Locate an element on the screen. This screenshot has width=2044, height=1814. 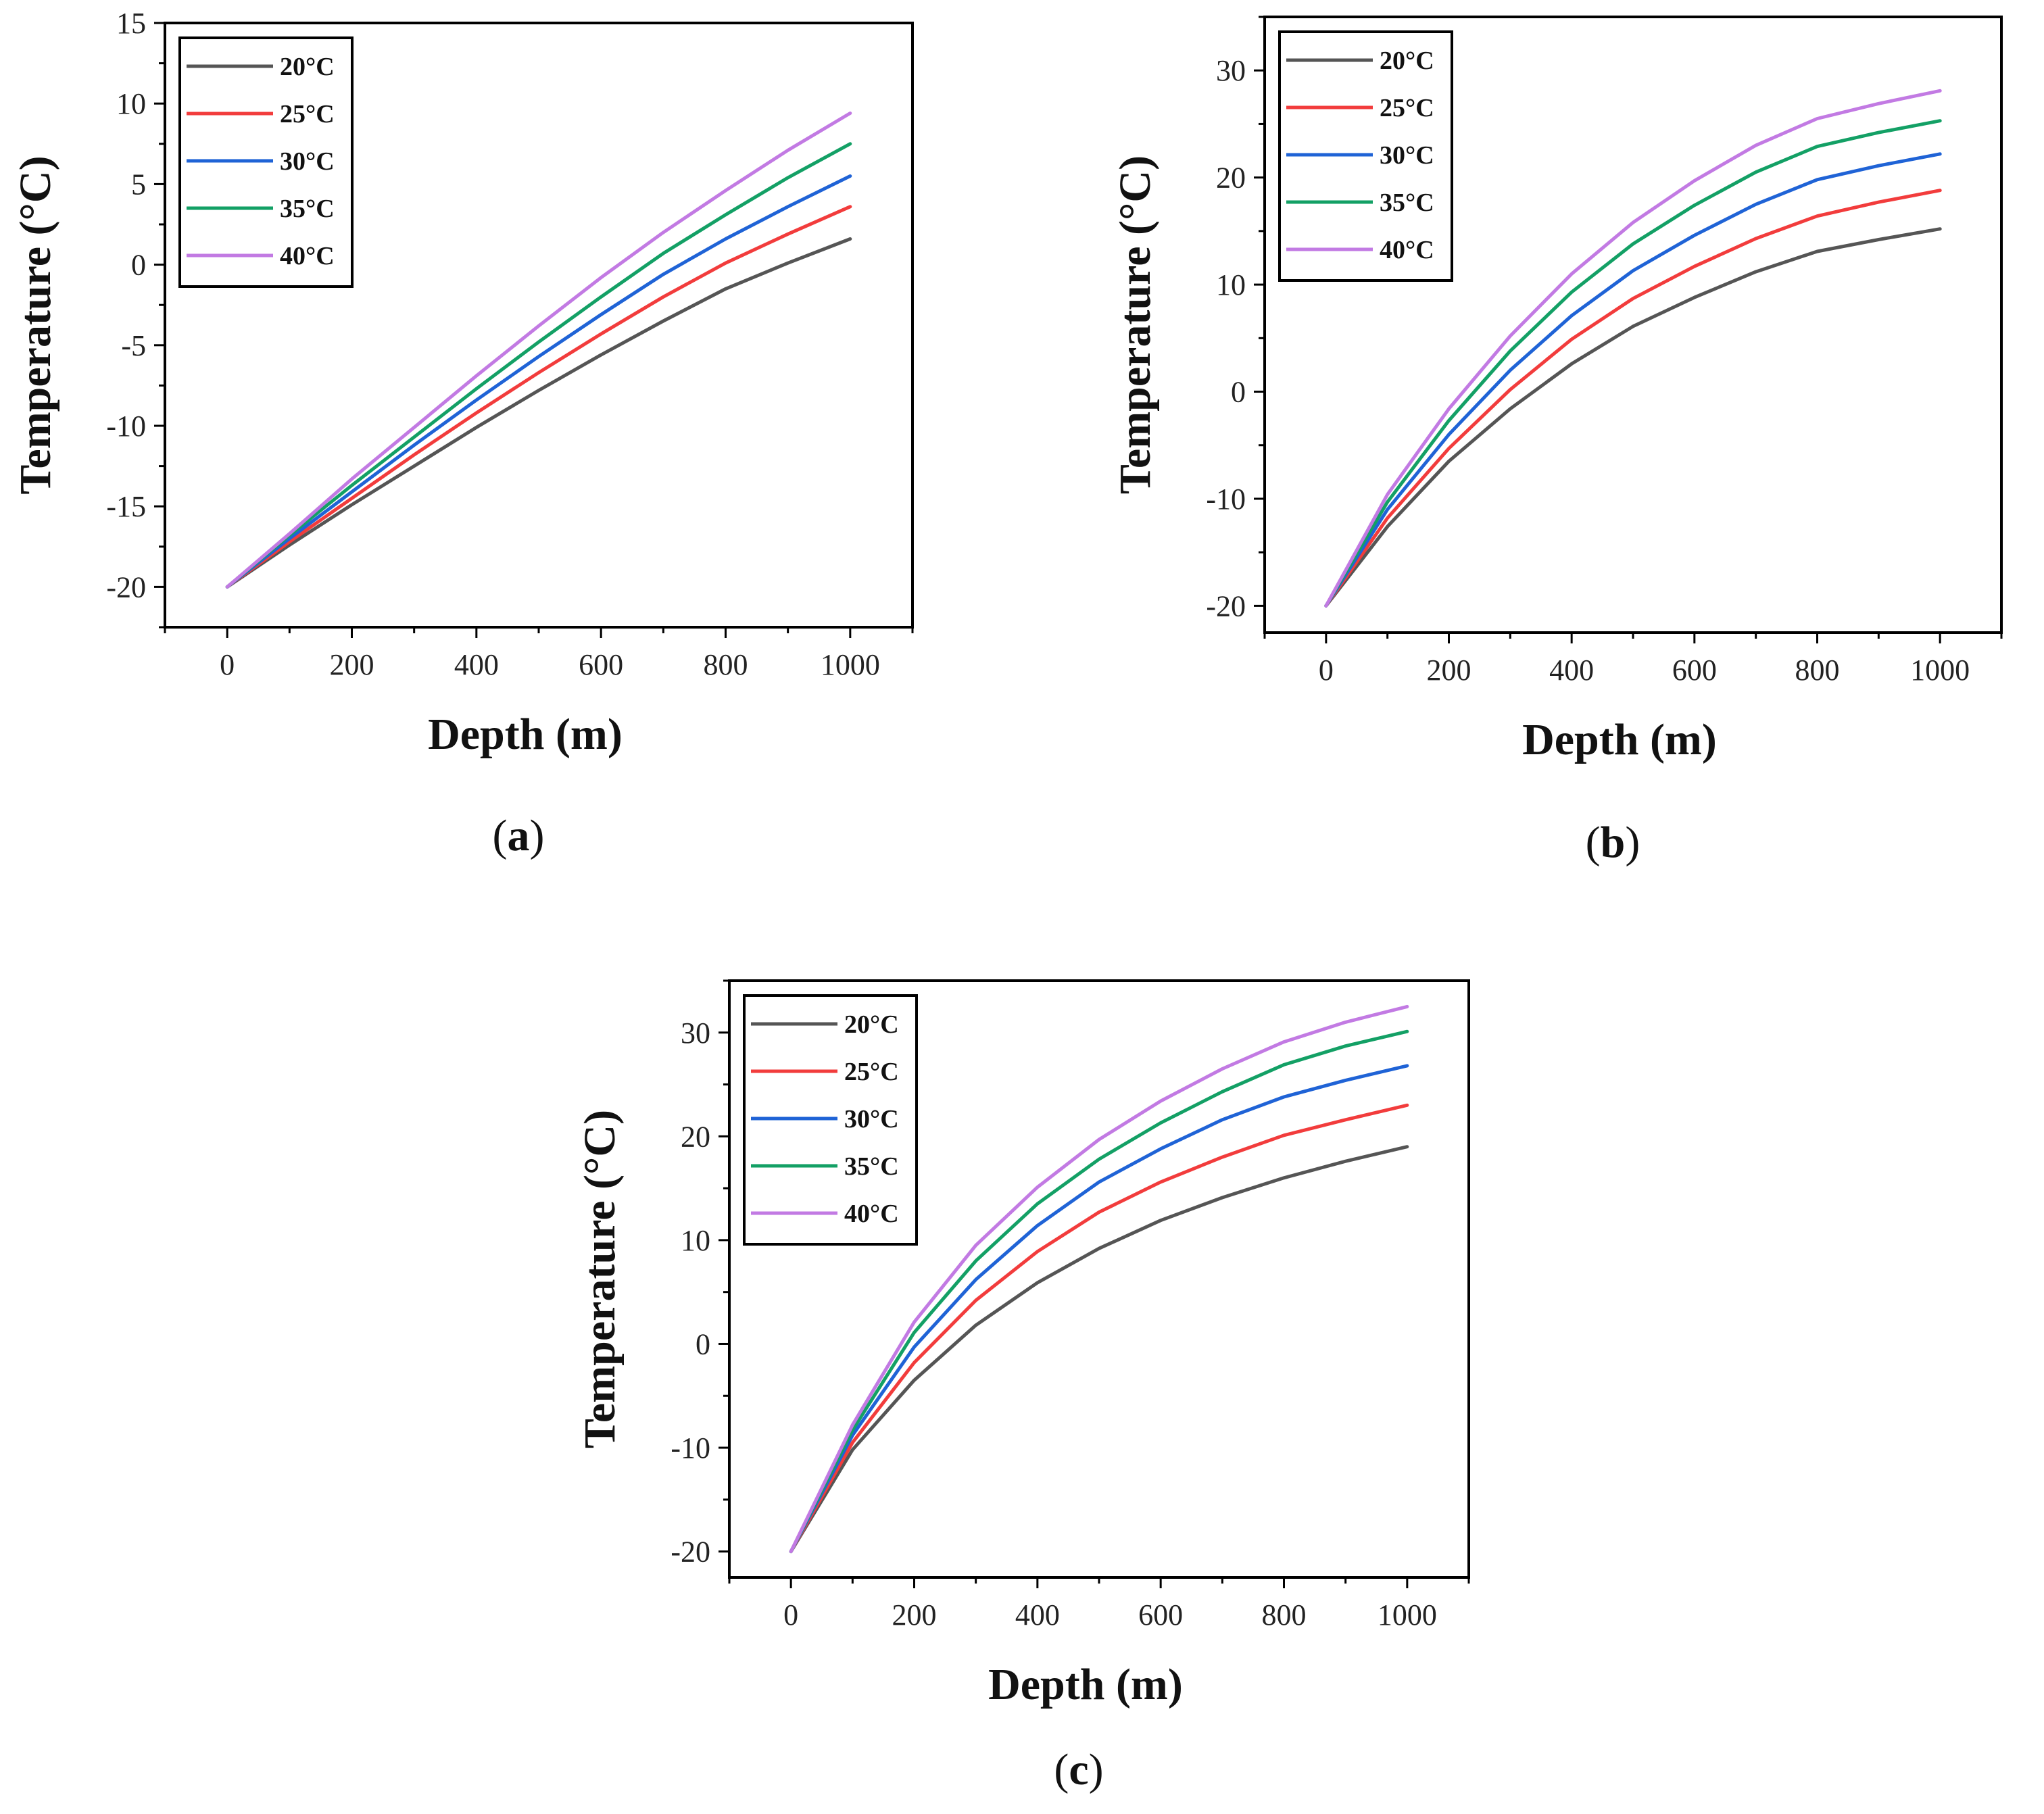
panel-caption: (b) is located at coordinates (1613, 842).